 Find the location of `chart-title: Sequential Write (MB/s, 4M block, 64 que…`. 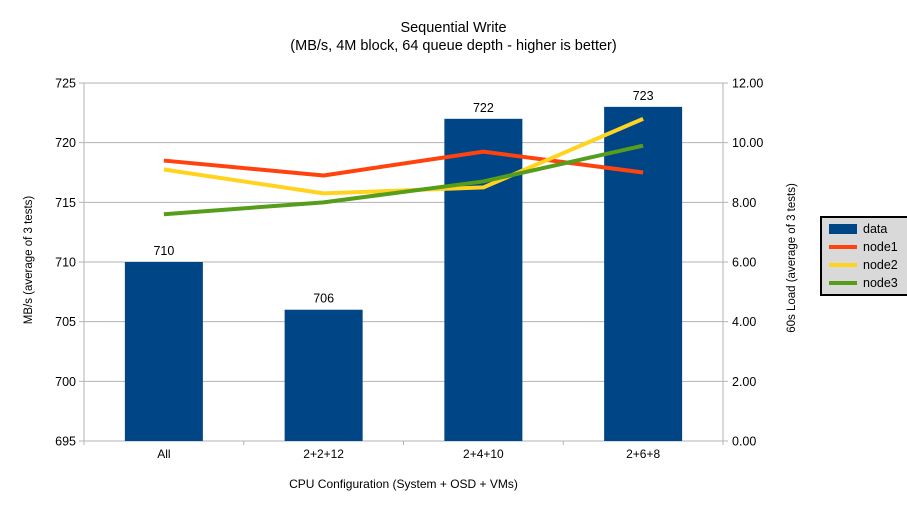

chart-title: Sequential Write (MB/s, 4M block, 64 que… is located at coordinates (453, 37).